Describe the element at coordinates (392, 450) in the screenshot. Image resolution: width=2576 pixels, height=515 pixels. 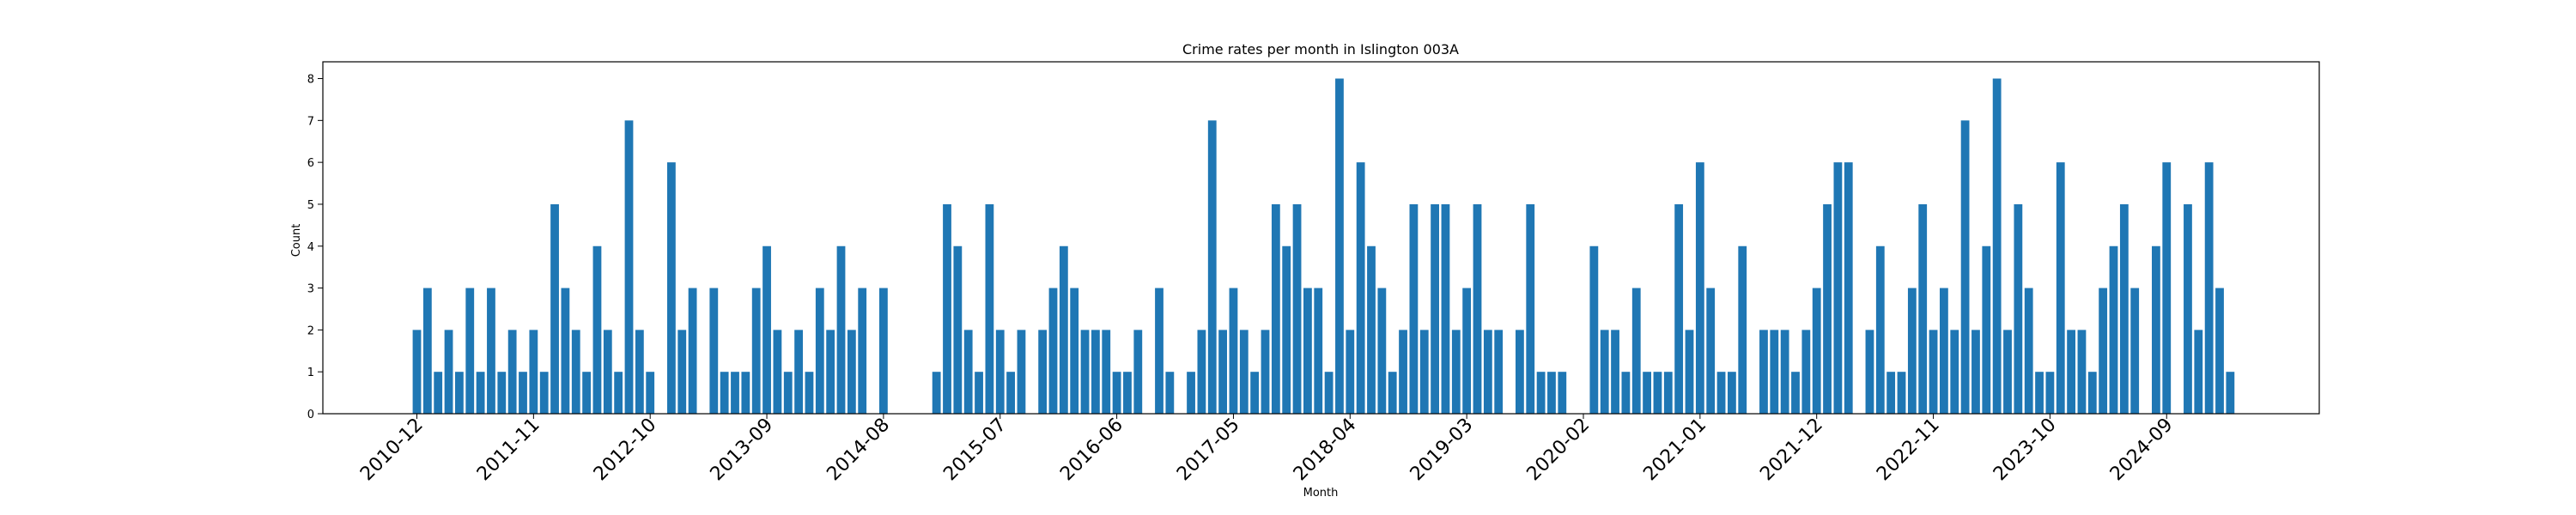
I see `x-tick-label: 2010-12` at that location.